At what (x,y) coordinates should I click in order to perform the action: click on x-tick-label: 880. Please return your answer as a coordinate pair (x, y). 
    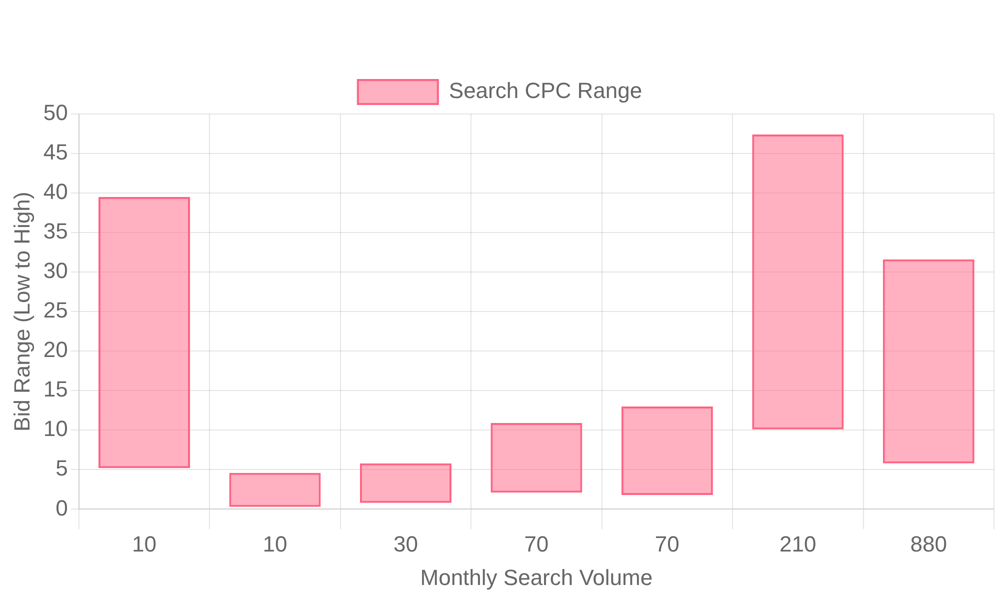
    Looking at the image, I should click on (928, 543).